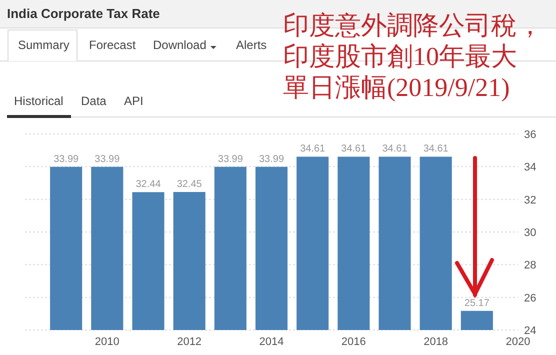 This screenshot has height=355, width=556. I want to click on y-tick-label: 24, so click(530, 331).